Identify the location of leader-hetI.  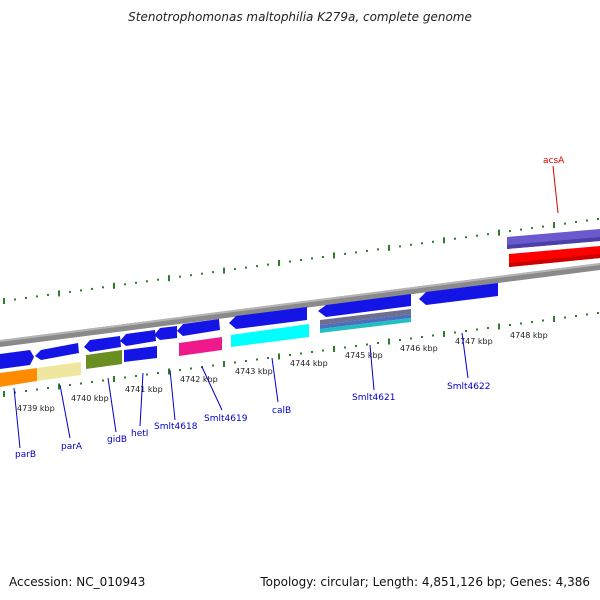
(141, 399).